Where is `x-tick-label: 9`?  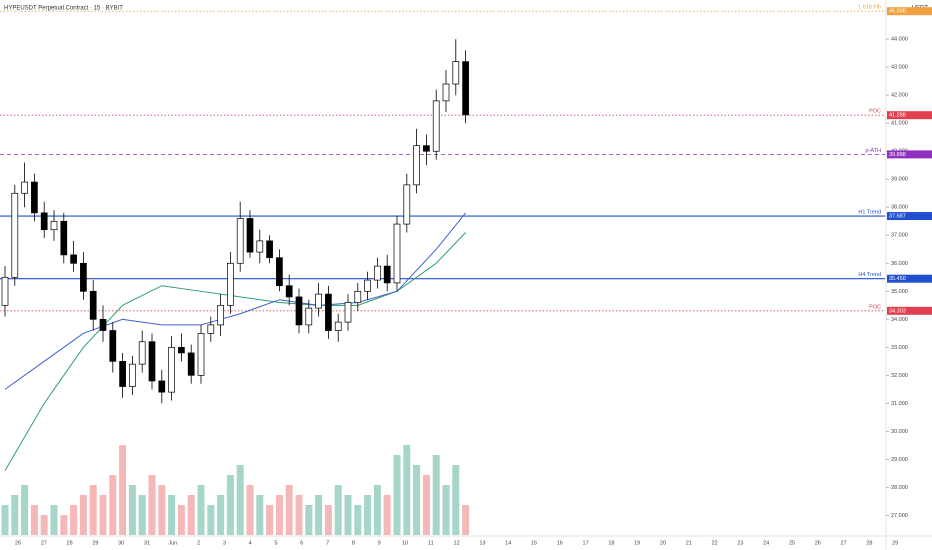 x-tick-label: 9 is located at coordinates (379, 543).